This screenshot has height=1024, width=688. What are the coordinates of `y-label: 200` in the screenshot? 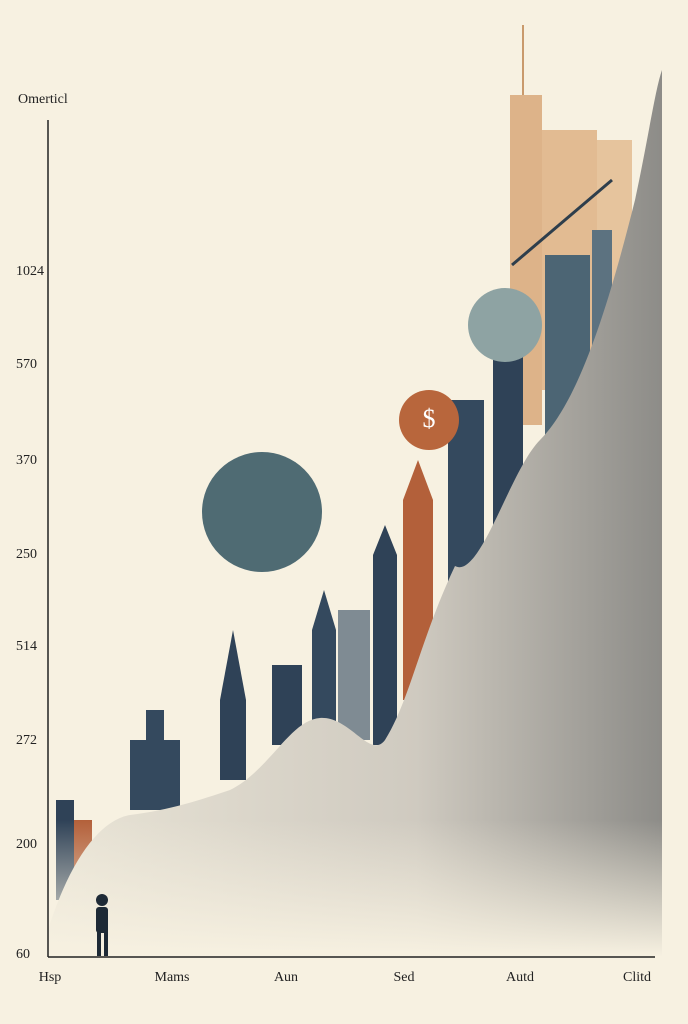 It's located at (26, 844).